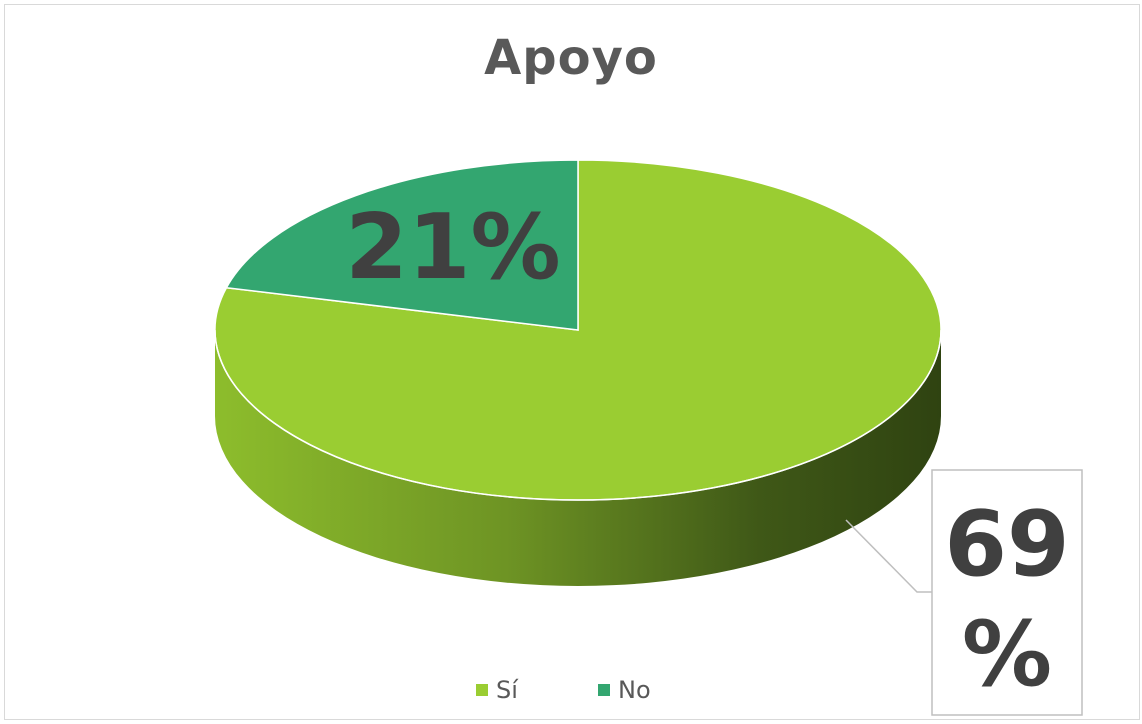 This screenshot has height=724, width=1142. I want to click on data-label-box-si, so click(1007, 592).